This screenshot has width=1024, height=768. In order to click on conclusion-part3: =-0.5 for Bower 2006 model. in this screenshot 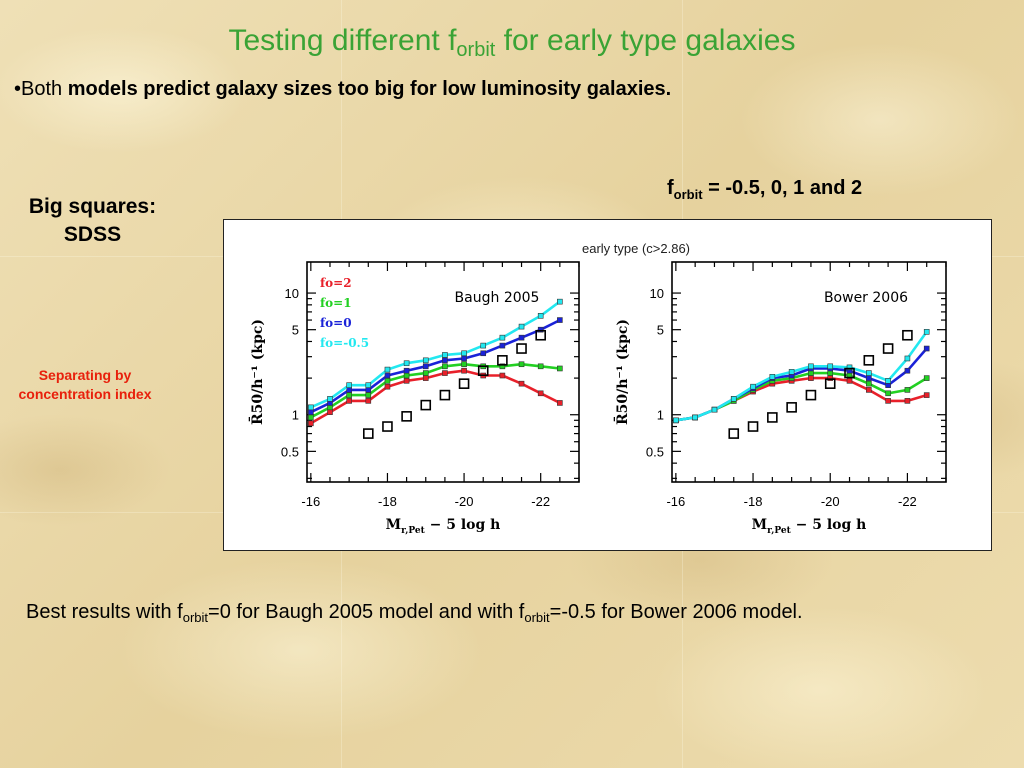, I will do `click(676, 612)`.